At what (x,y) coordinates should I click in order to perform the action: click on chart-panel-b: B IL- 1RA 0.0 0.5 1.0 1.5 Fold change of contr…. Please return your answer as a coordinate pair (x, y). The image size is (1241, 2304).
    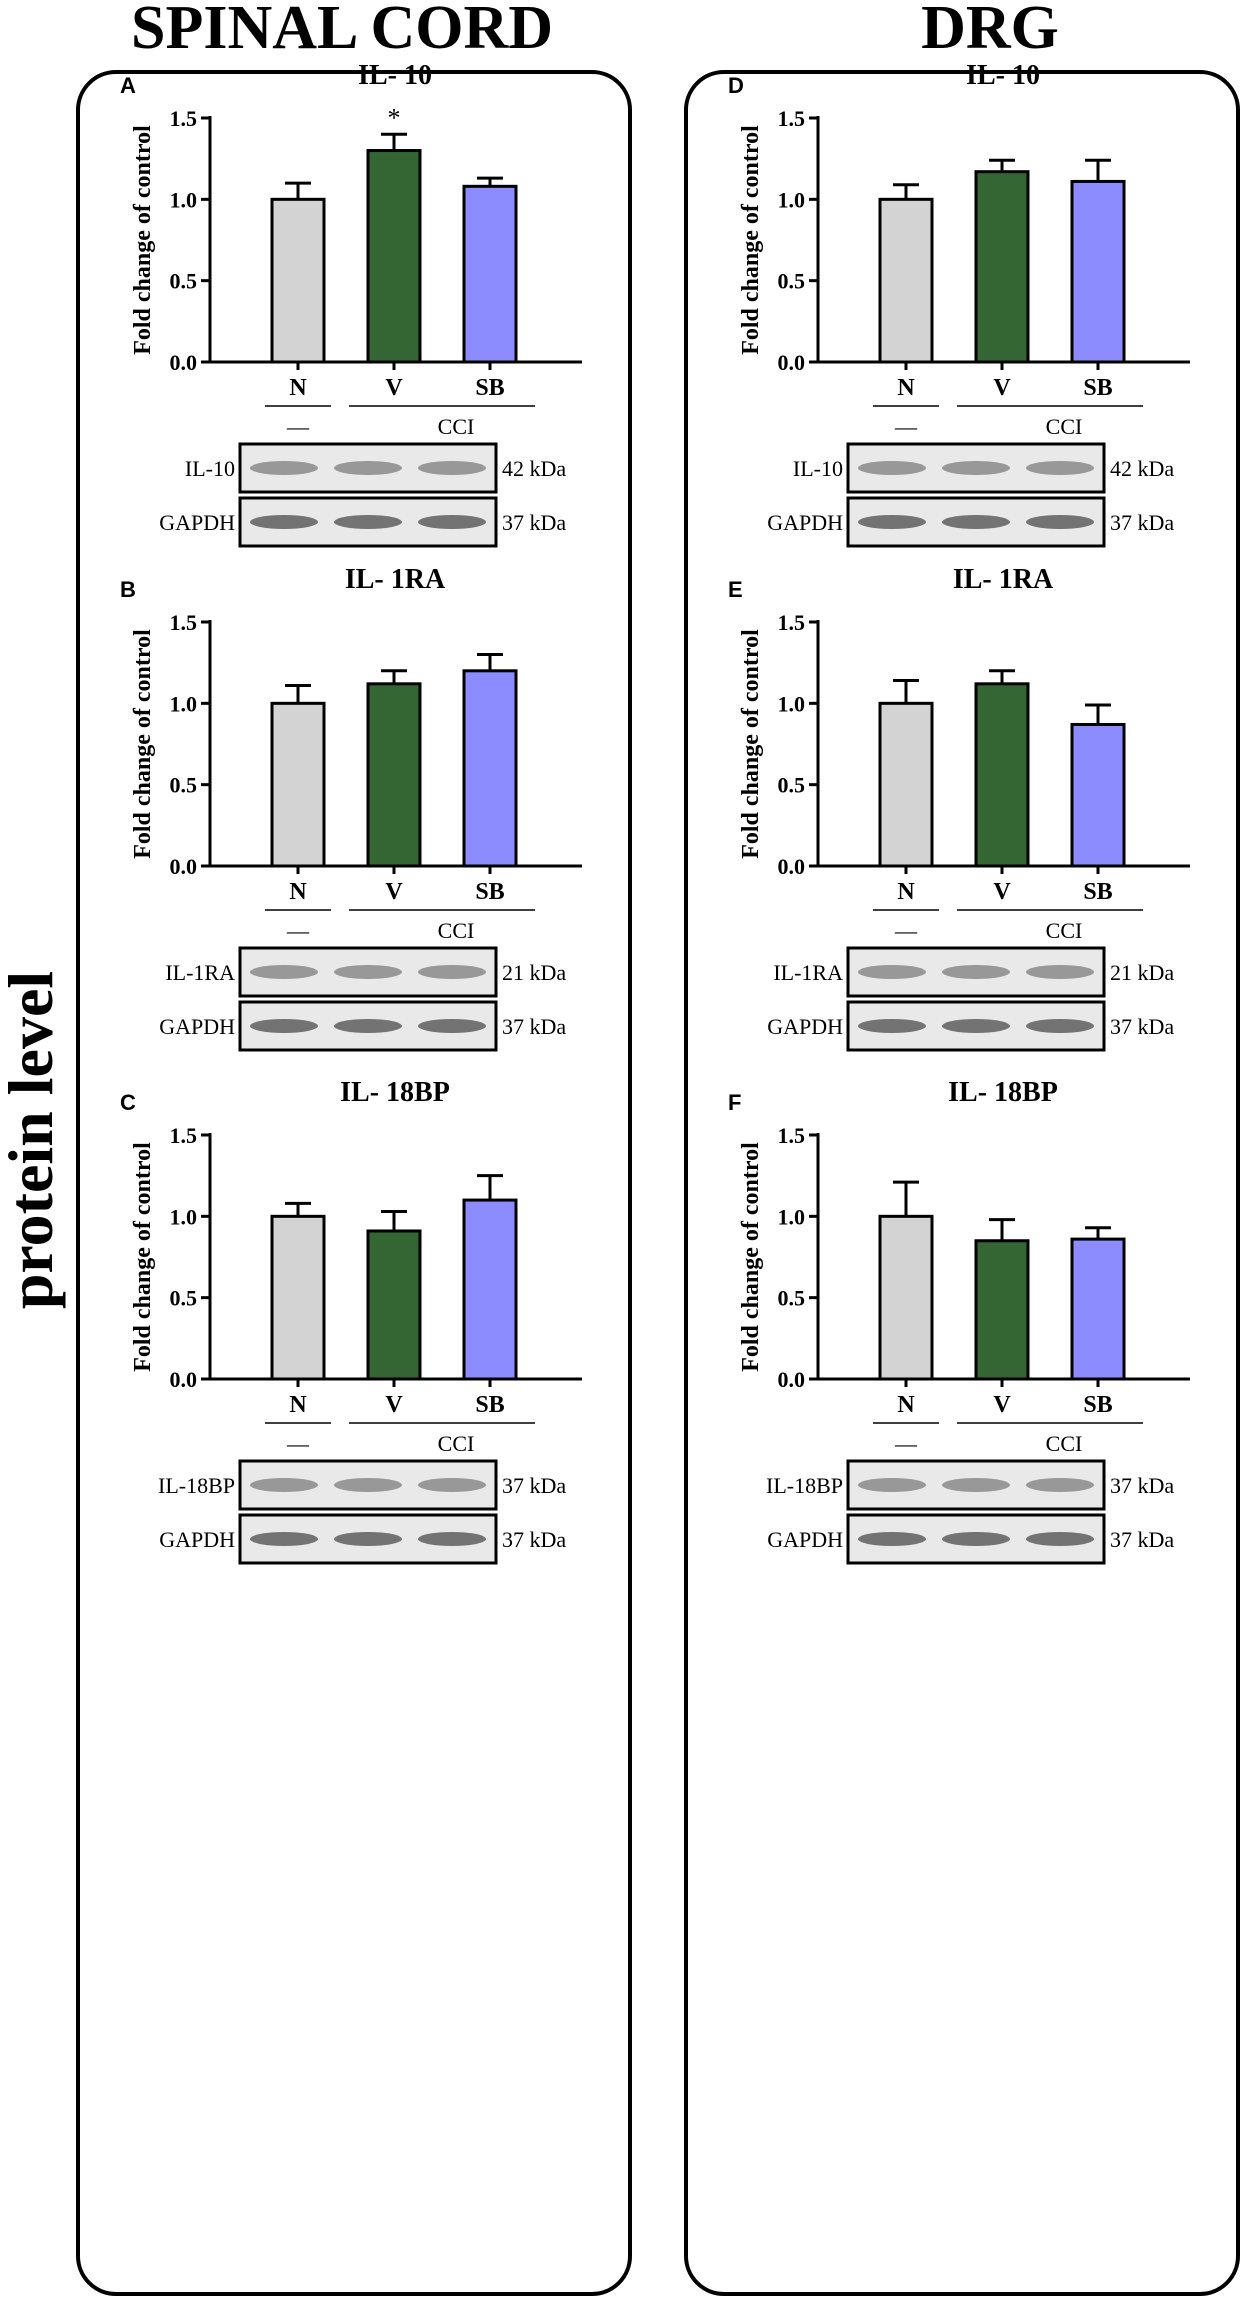
    Looking at the image, I should click on (351, 808).